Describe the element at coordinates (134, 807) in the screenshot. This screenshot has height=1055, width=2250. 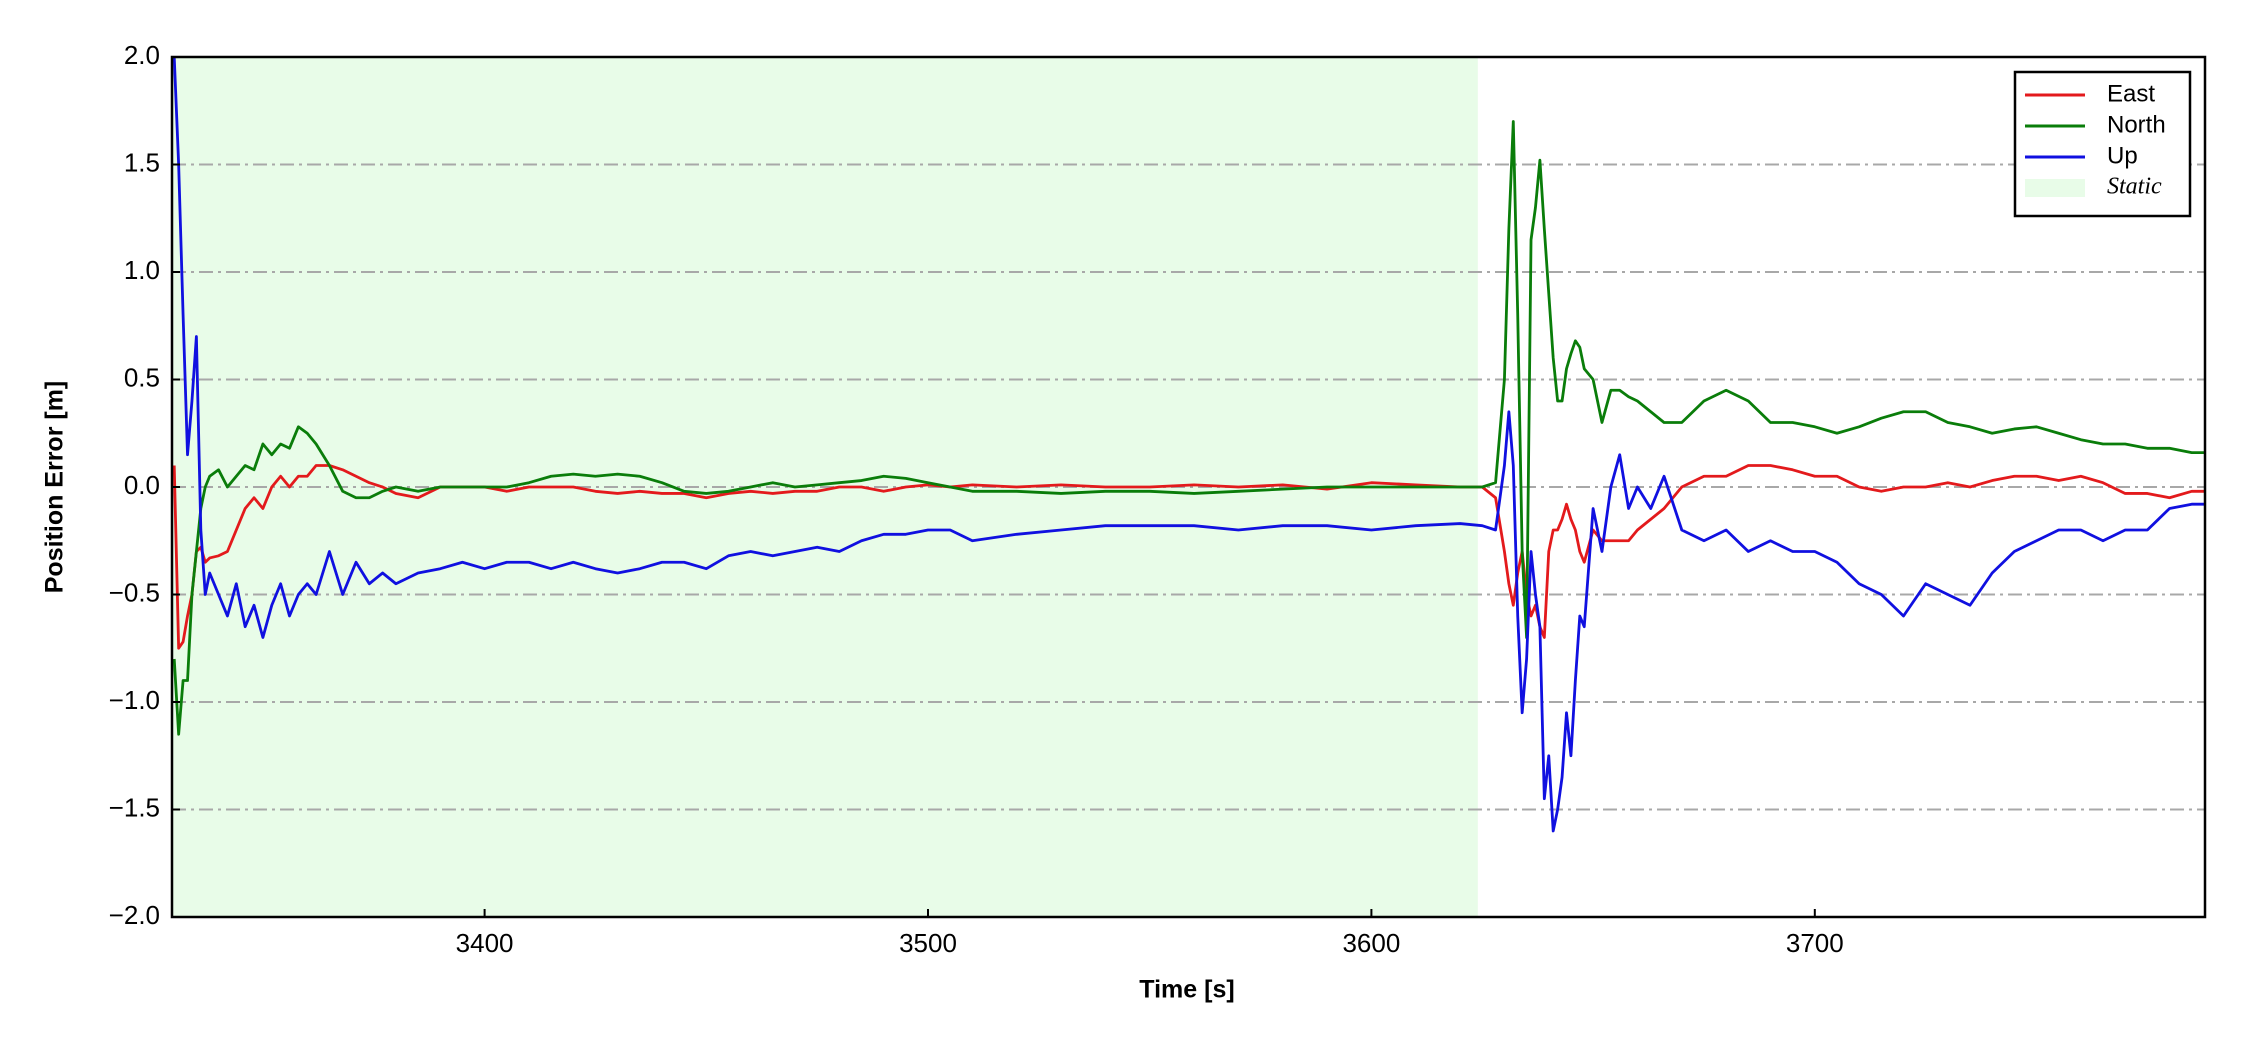
I see `y-tick-label: −1.5` at that location.